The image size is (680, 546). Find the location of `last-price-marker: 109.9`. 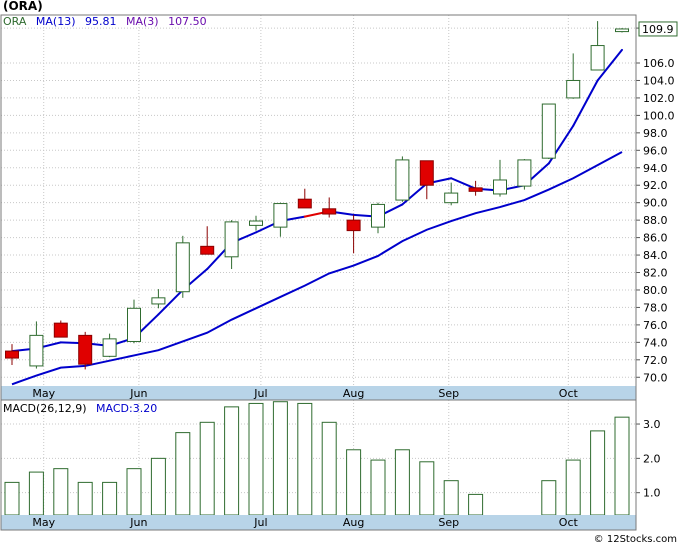

last-price-marker: 109.9 is located at coordinates (658, 29).